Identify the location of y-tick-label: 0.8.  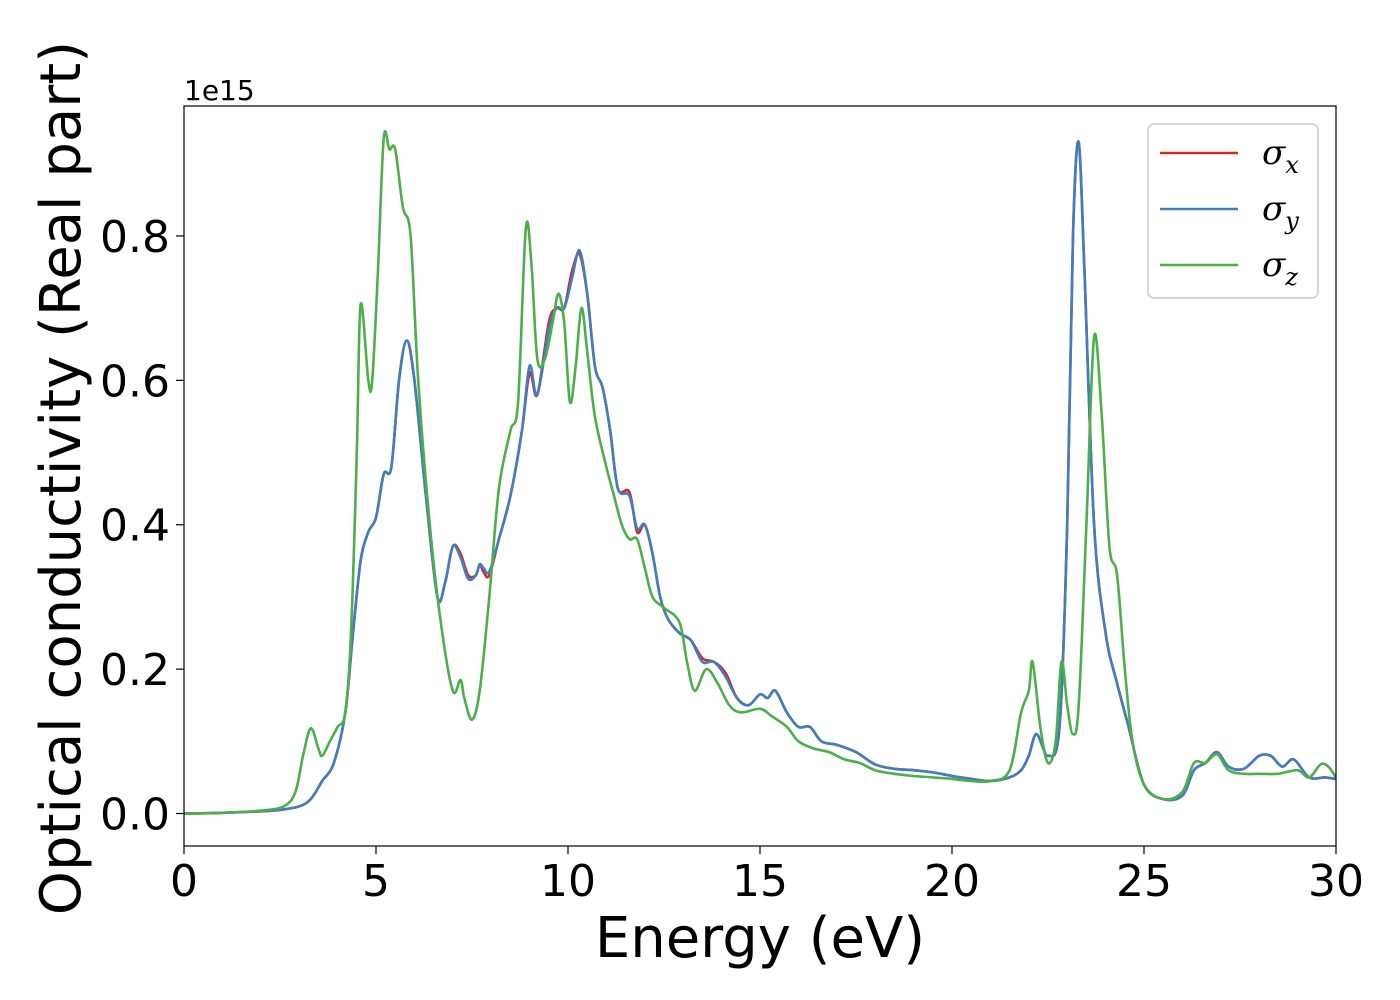
(135, 237).